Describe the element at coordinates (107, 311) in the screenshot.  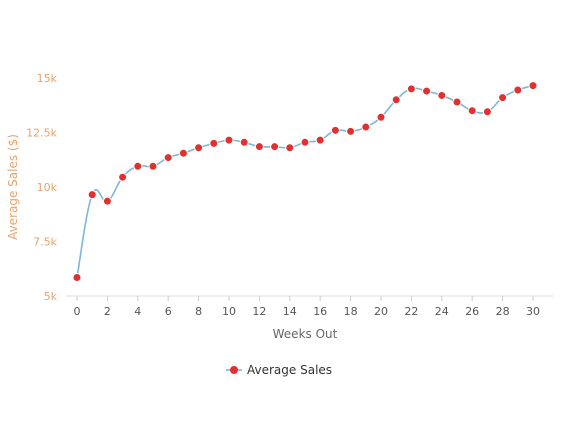
I see `x-tick-label: 2` at that location.